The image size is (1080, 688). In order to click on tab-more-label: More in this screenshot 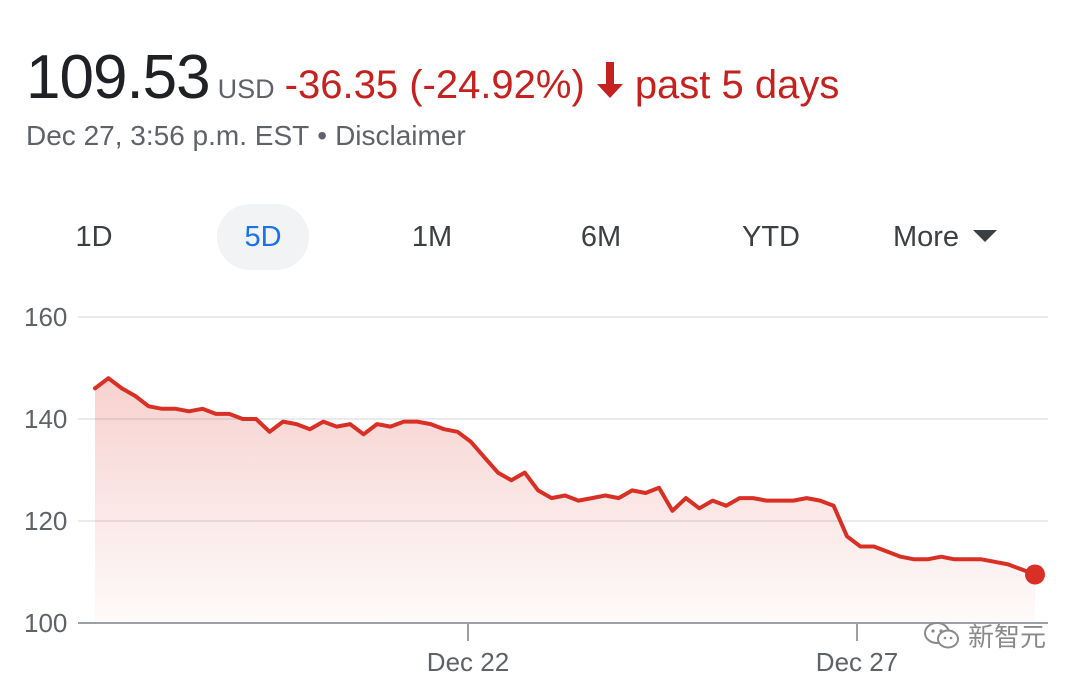, I will do `click(926, 237)`.